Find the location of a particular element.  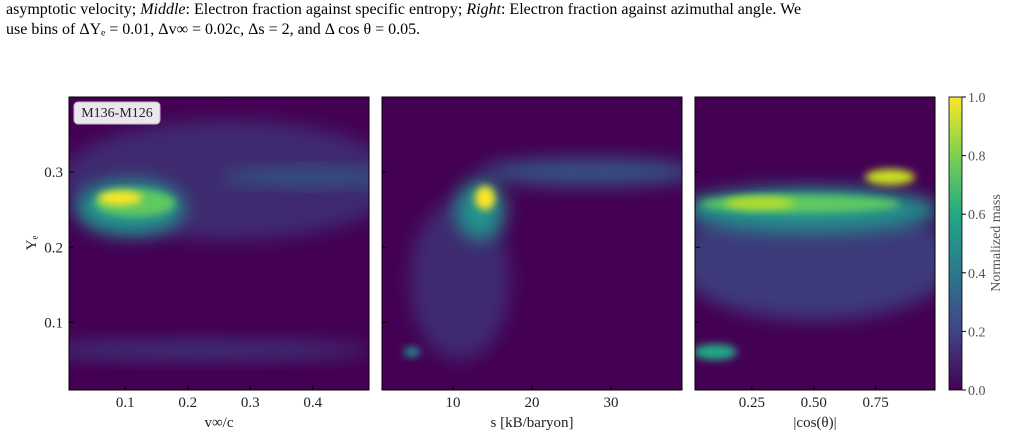

x-tick-label: 0.50 is located at coordinates (814, 403).